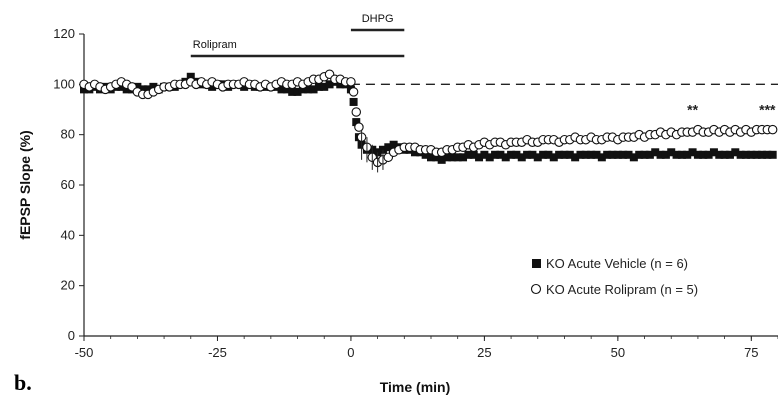 This screenshot has height=402, width=778. What do you see at coordinates (618, 352) in the screenshot?
I see `x-tick-label: 50` at bounding box center [618, 352].